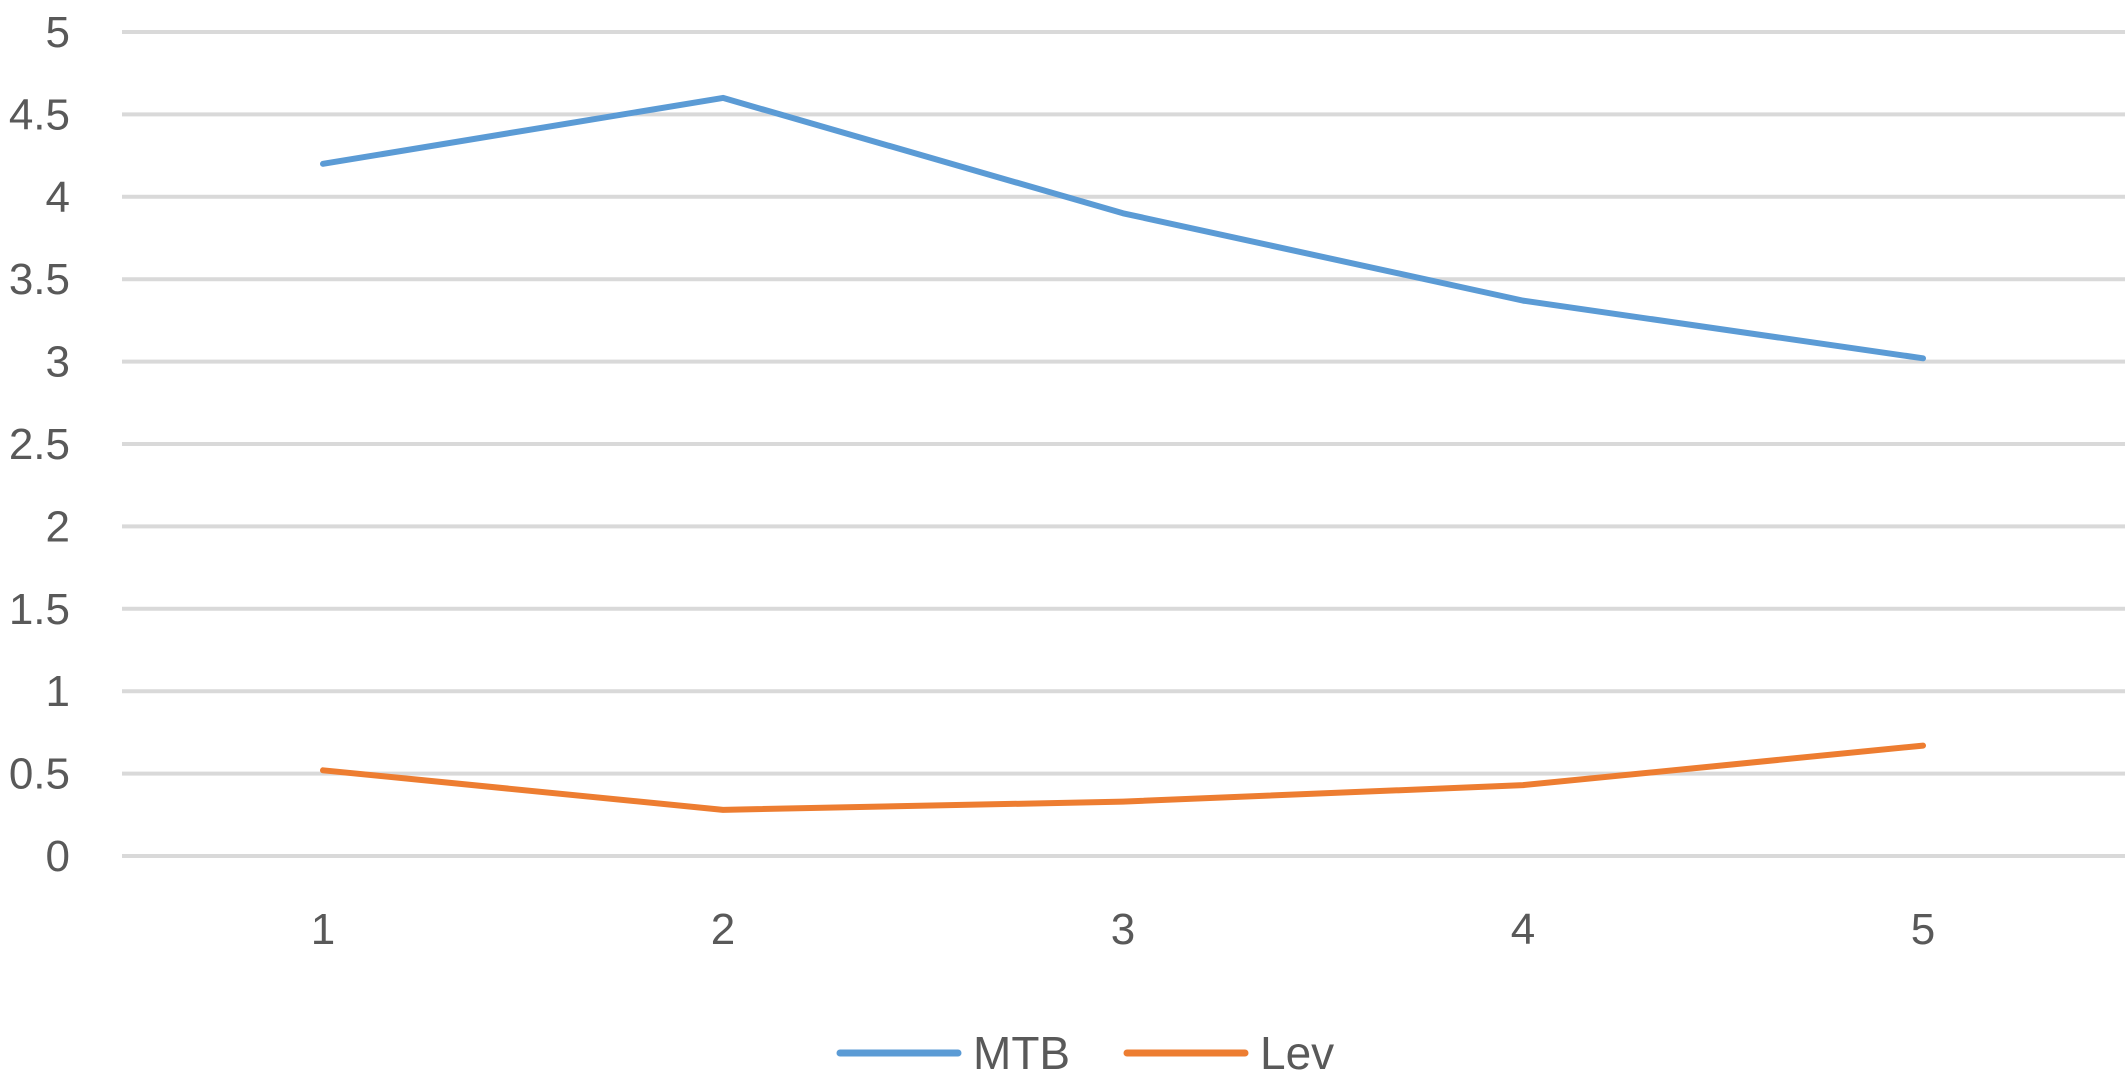  Describe the element at coordinates (58, 362) in the screenshot. I see `y-tick-label: 3` at that location.